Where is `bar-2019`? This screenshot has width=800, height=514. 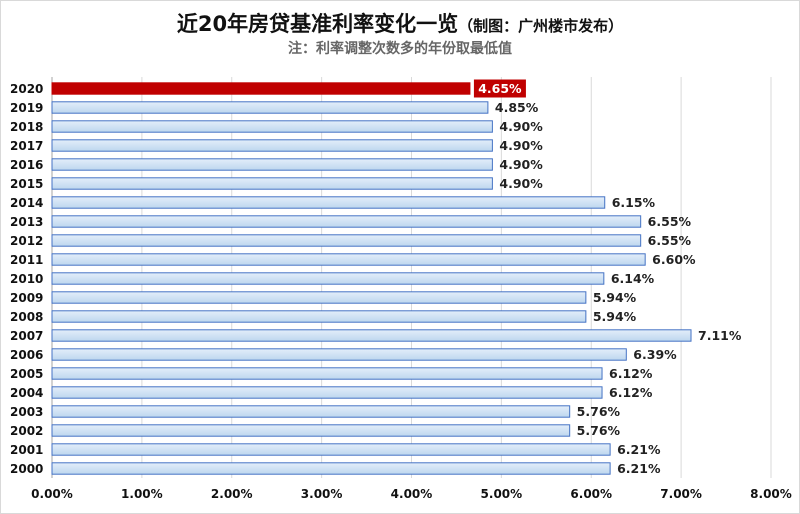 bar-2019 is located at coordinates (270, 107).